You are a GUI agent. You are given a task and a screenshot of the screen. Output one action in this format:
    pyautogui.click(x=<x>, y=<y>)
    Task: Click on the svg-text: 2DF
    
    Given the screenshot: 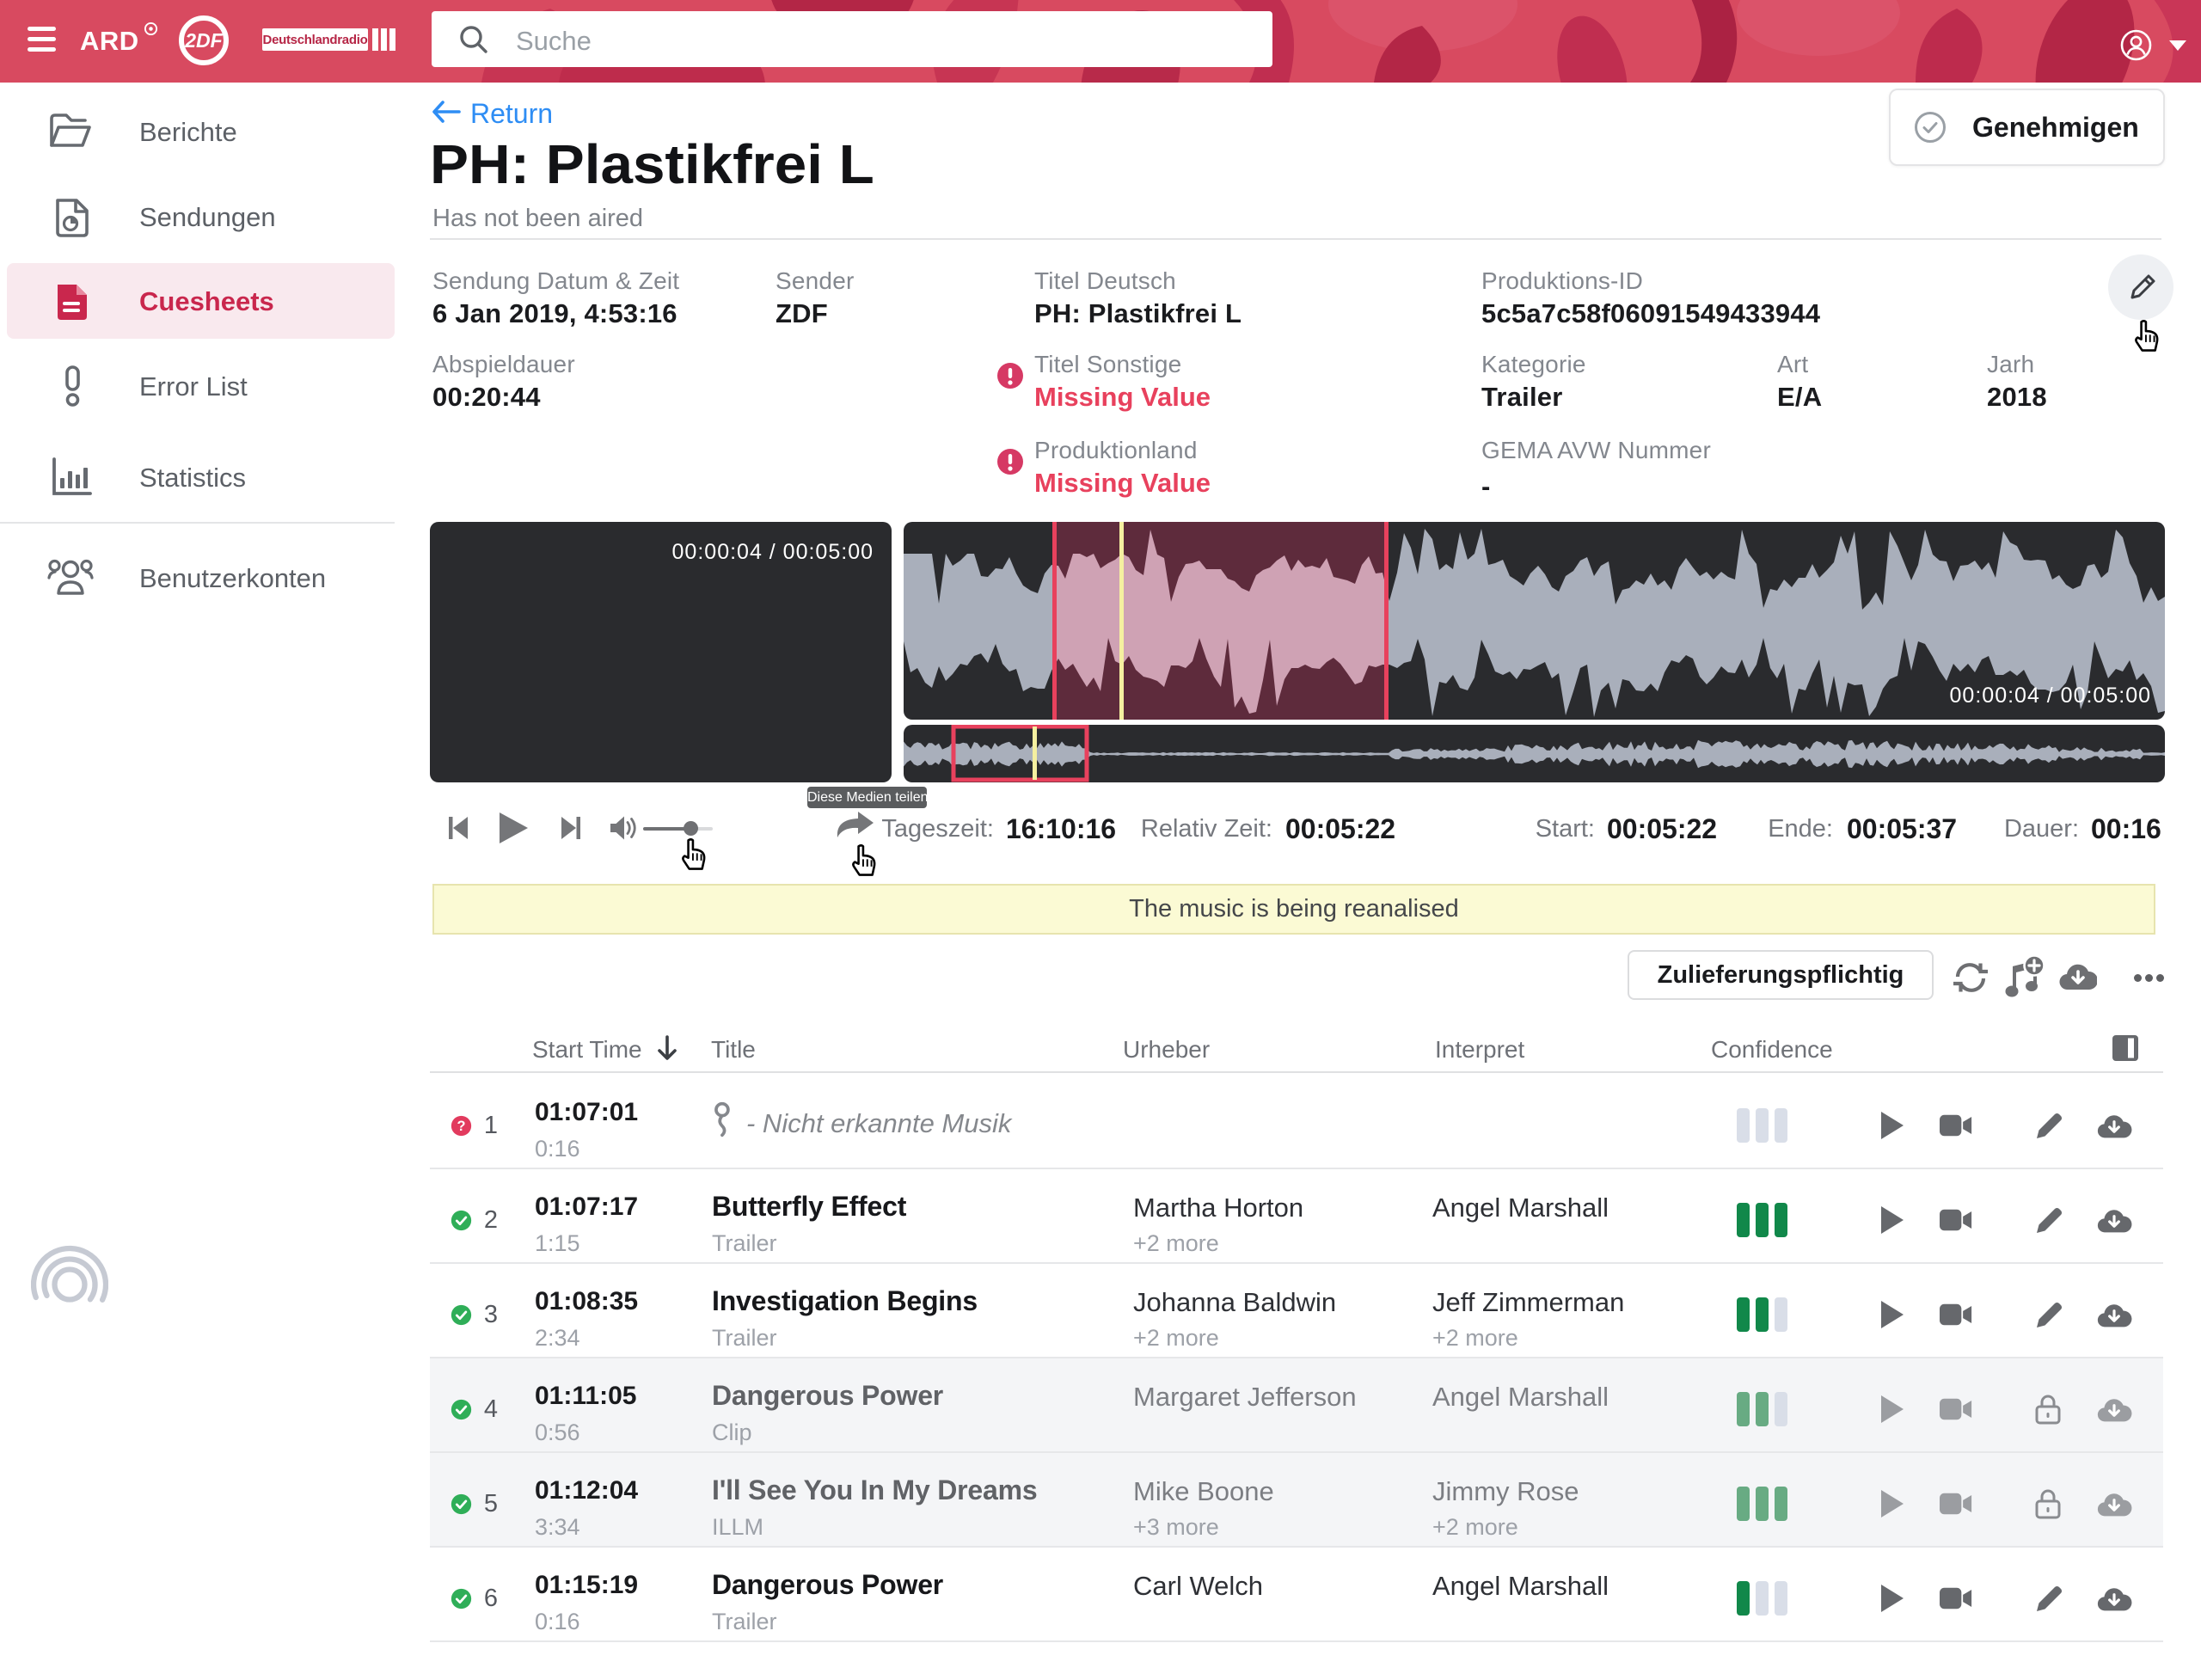 What is the action you would take?
    pyautogui.click(x=203, y=41)
    